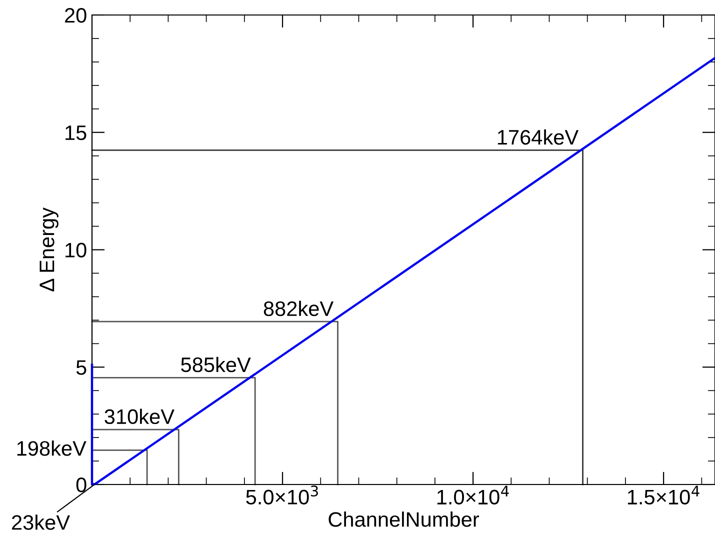 The width and height of the screenshot is (715, 544). I want to click on annotation: 198keV, so click(51, 448).